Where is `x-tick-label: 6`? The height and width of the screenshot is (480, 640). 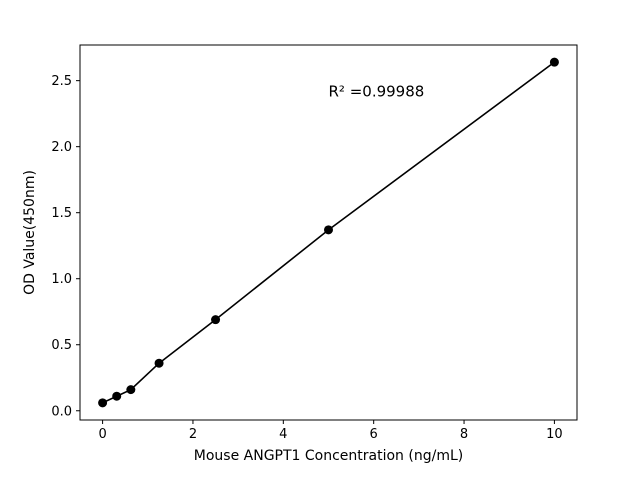
x-tick-label: 6 is located at coordinates (374, 434).